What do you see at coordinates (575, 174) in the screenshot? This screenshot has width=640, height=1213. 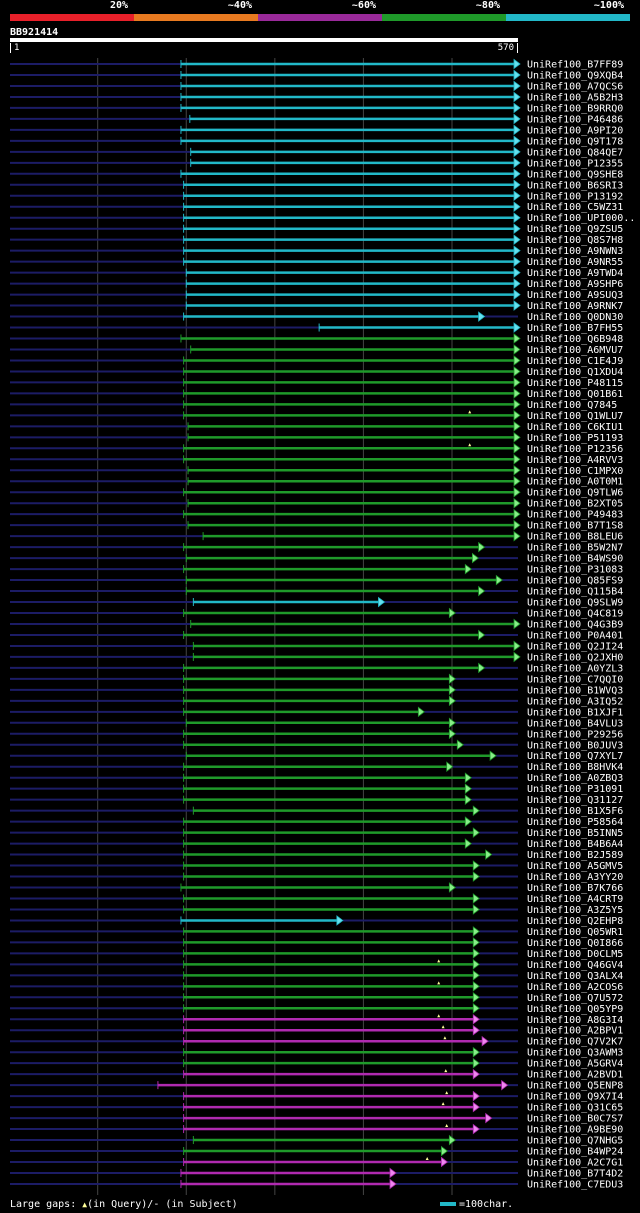 I see `hit-label: UniRef100_Q9SHE8` at bounding box center [575, 174].